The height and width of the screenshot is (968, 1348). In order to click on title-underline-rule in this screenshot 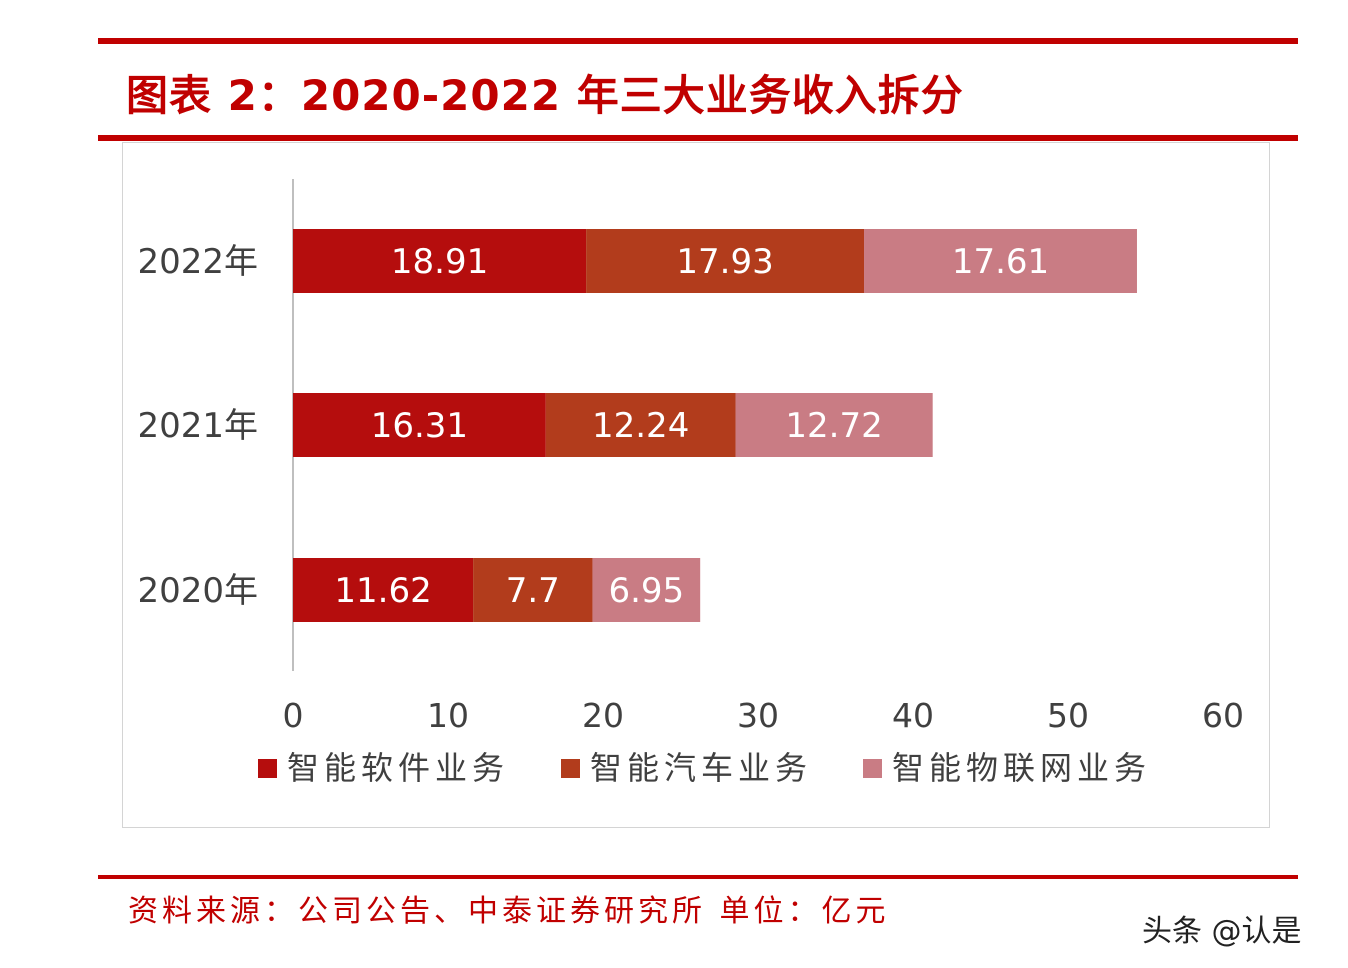, I will do `click(698, 138)`.